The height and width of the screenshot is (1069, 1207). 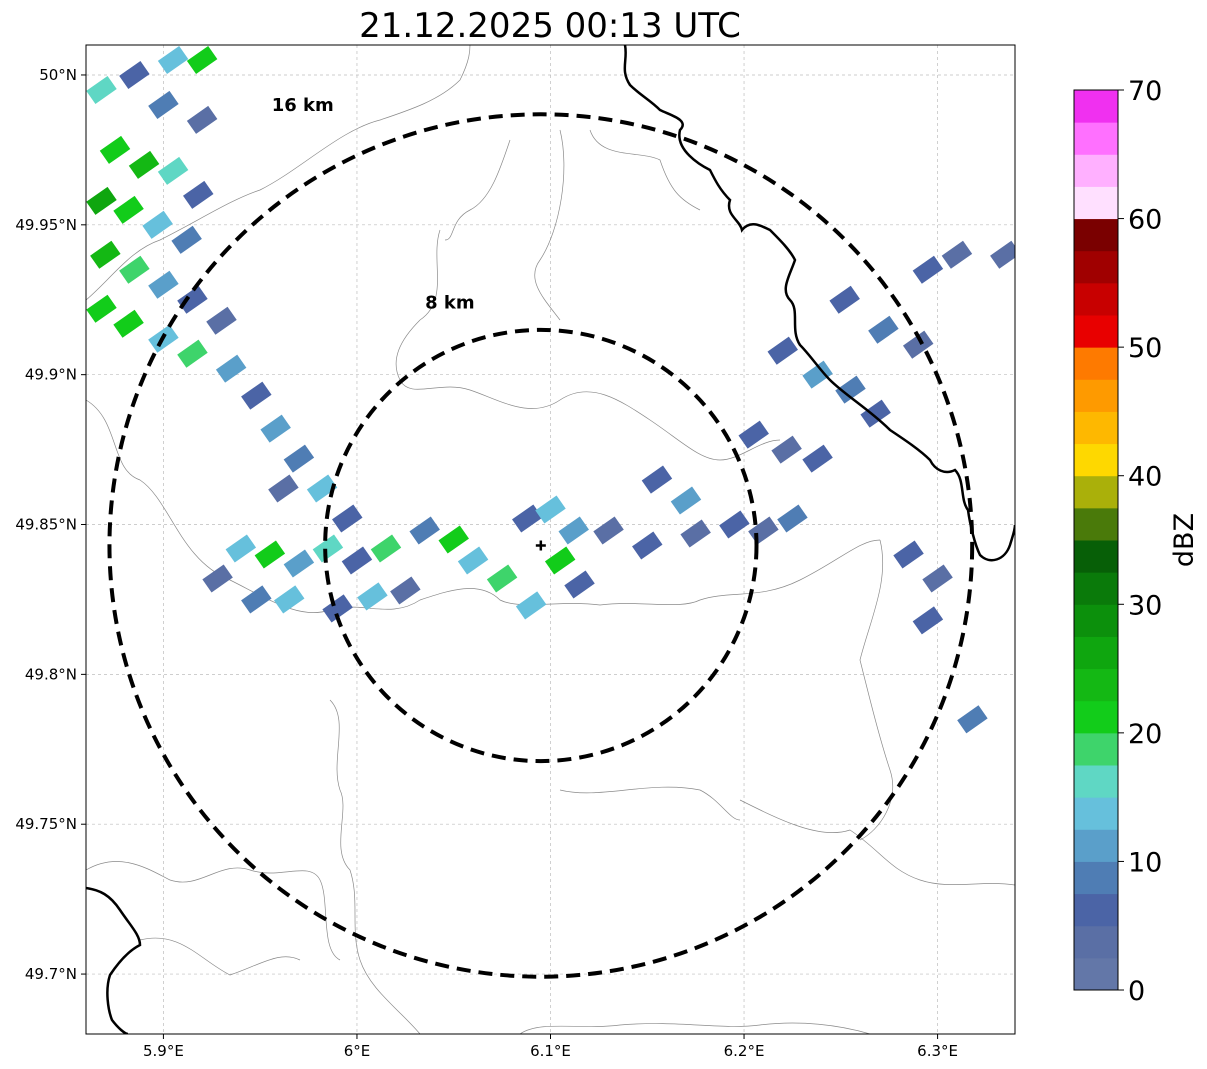 What do you see at coordinates (46, 525) in the screenshot?
I see `y-tick-label: 49.85°N` at bounding box center [46, 525].